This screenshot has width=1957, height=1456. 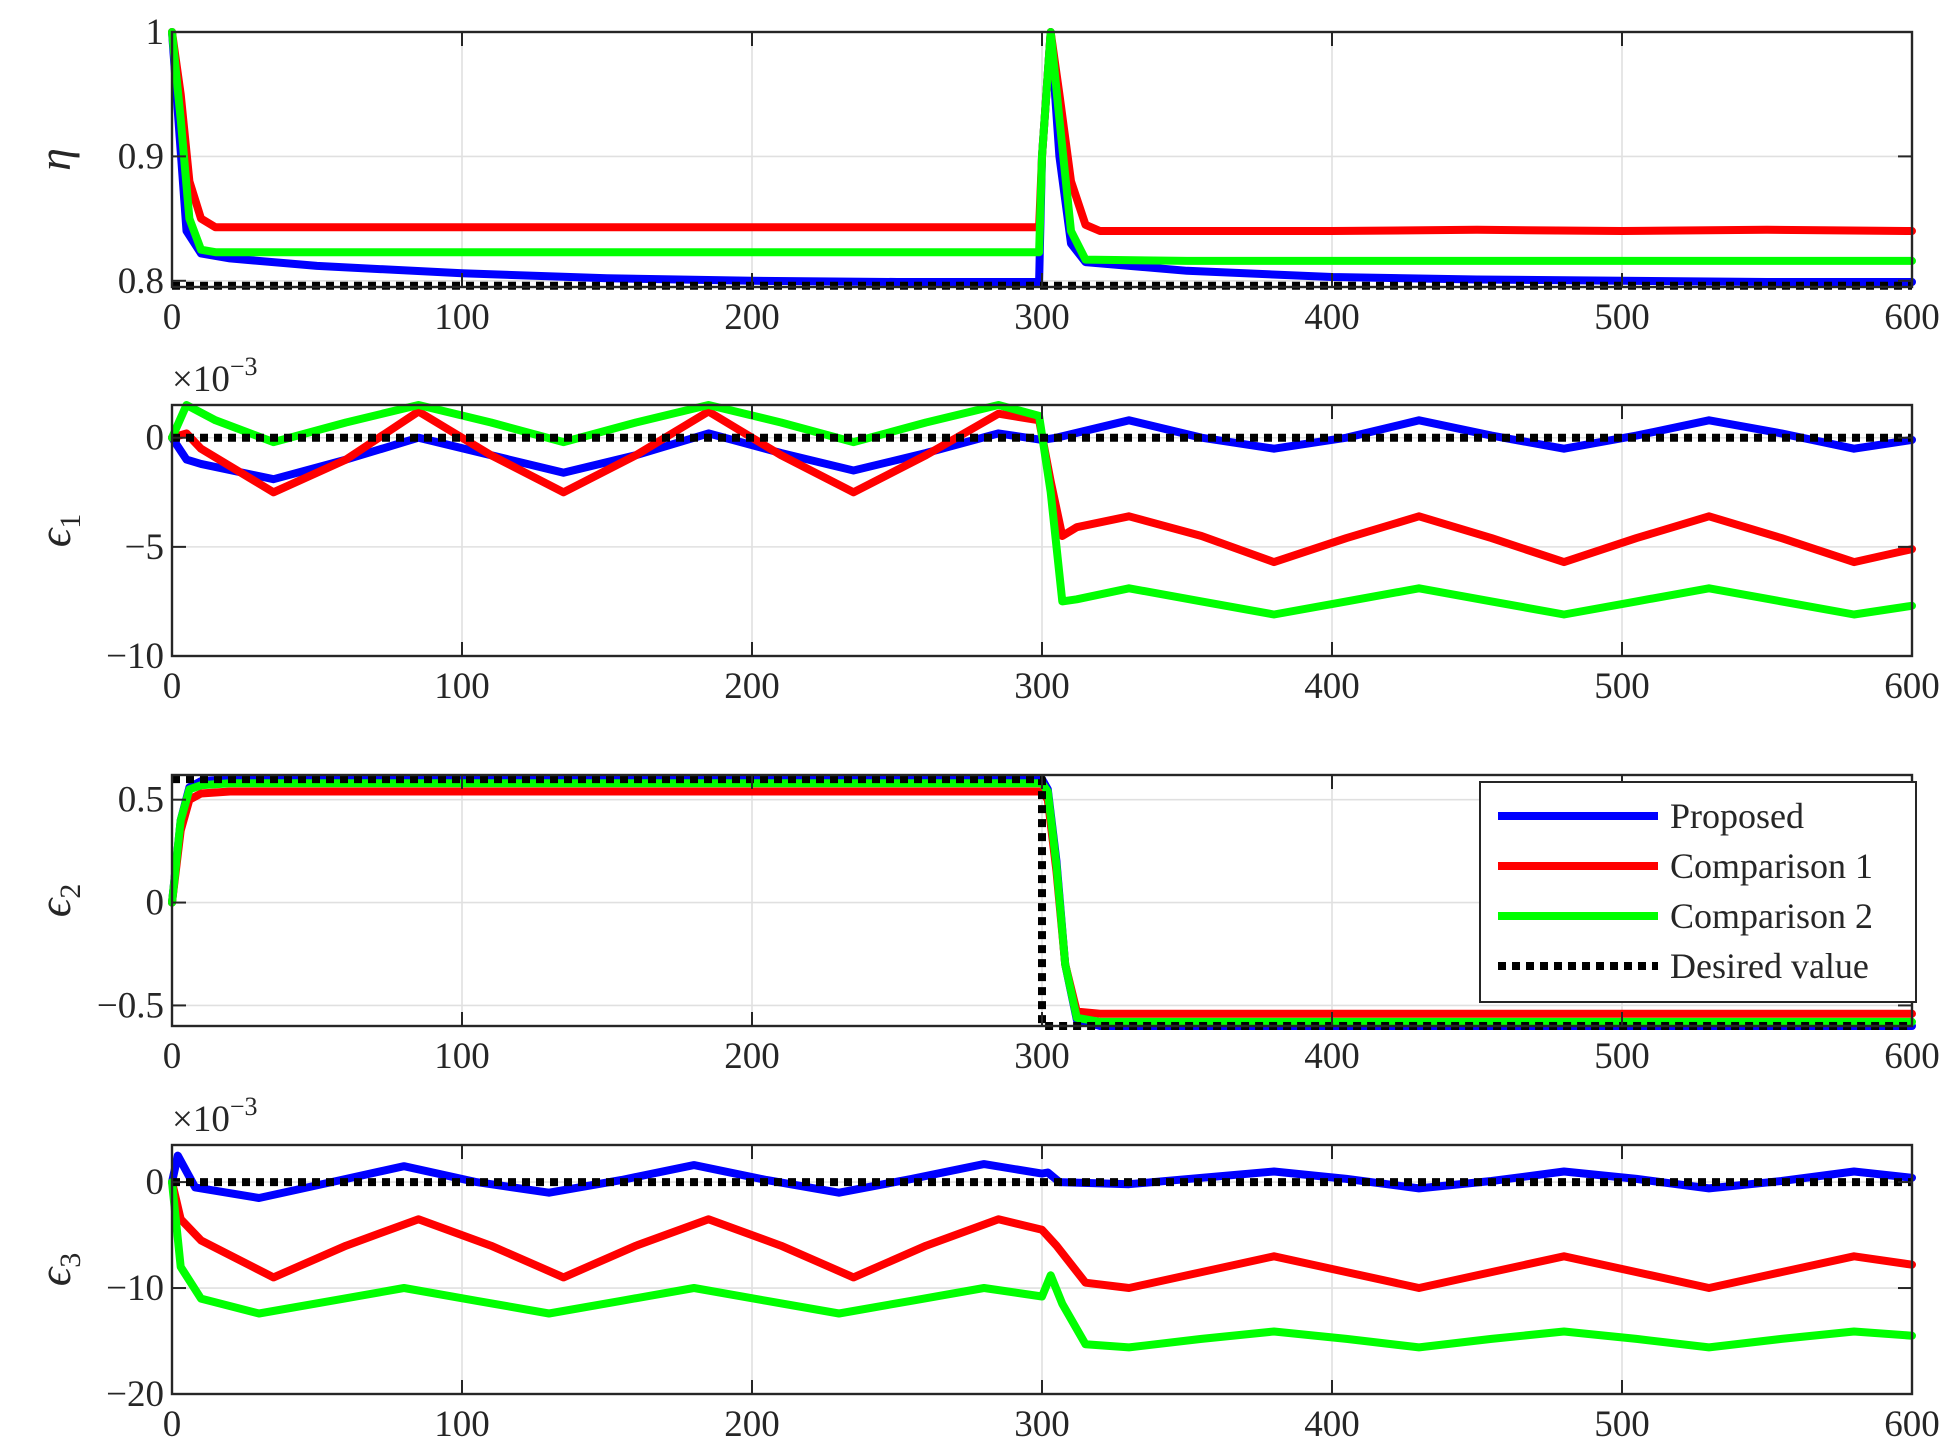 What do you see at coordinates (144, 547) in the screenshot?
I see `y-tick-label: −5` at bounding box center [144, 547].